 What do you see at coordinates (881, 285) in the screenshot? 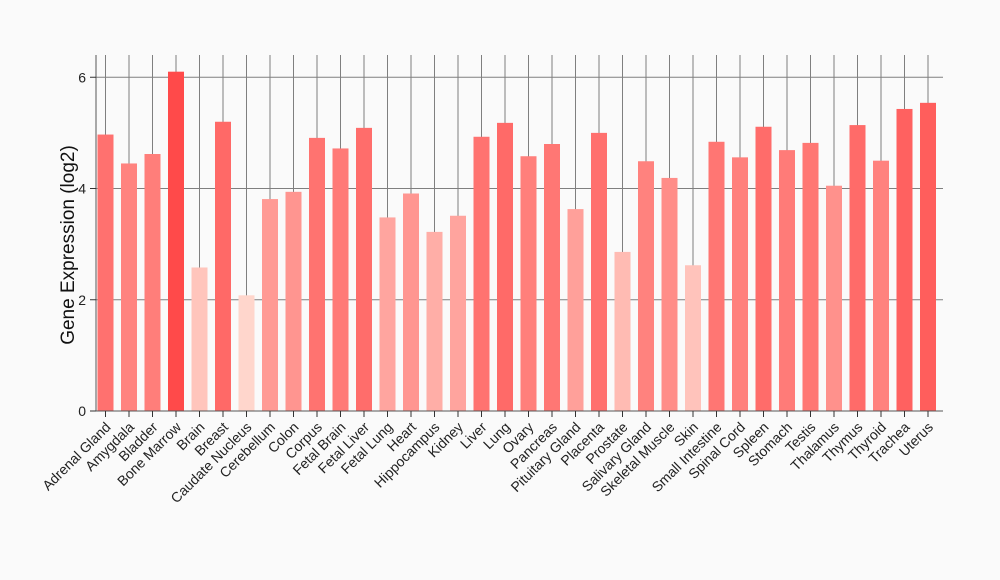
I see `bar-thyroid` at bounding box center [881, 285].